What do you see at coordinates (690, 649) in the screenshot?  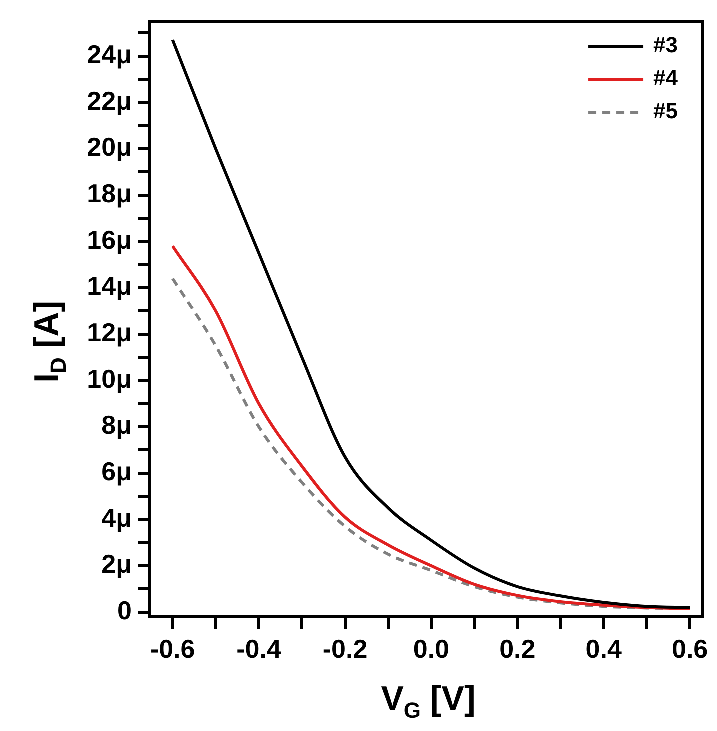 I see `x-tick-label: 0.6` at bounding box center [690, 649].